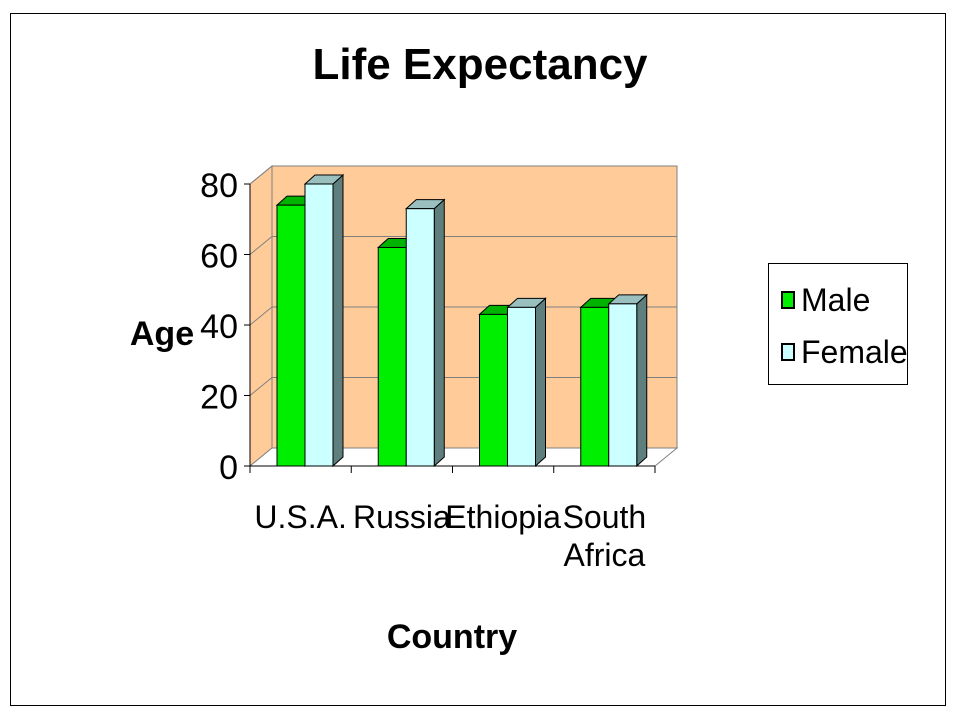 The height and width of the screenshot is (720, 960). I want to click on x-tick-label: U.S.A., so click(300, 517).